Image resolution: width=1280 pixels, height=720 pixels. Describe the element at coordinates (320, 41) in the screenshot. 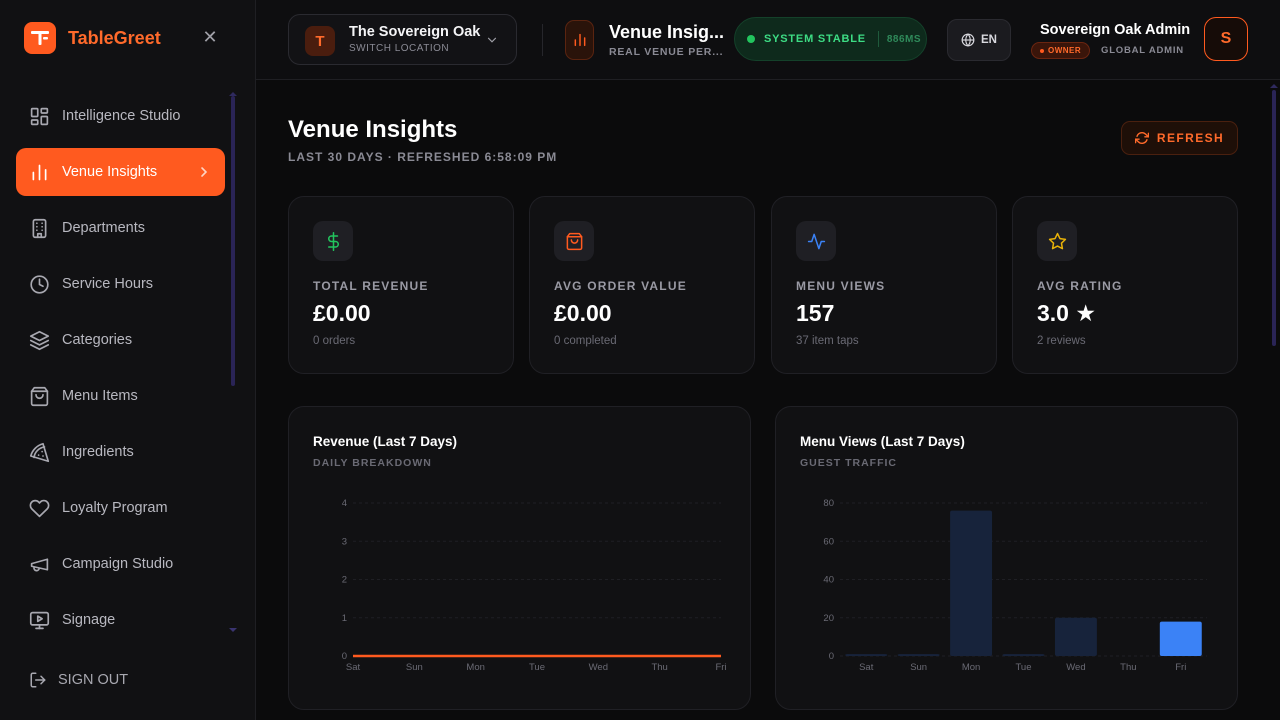

I see `location-avatar: T` at that location.